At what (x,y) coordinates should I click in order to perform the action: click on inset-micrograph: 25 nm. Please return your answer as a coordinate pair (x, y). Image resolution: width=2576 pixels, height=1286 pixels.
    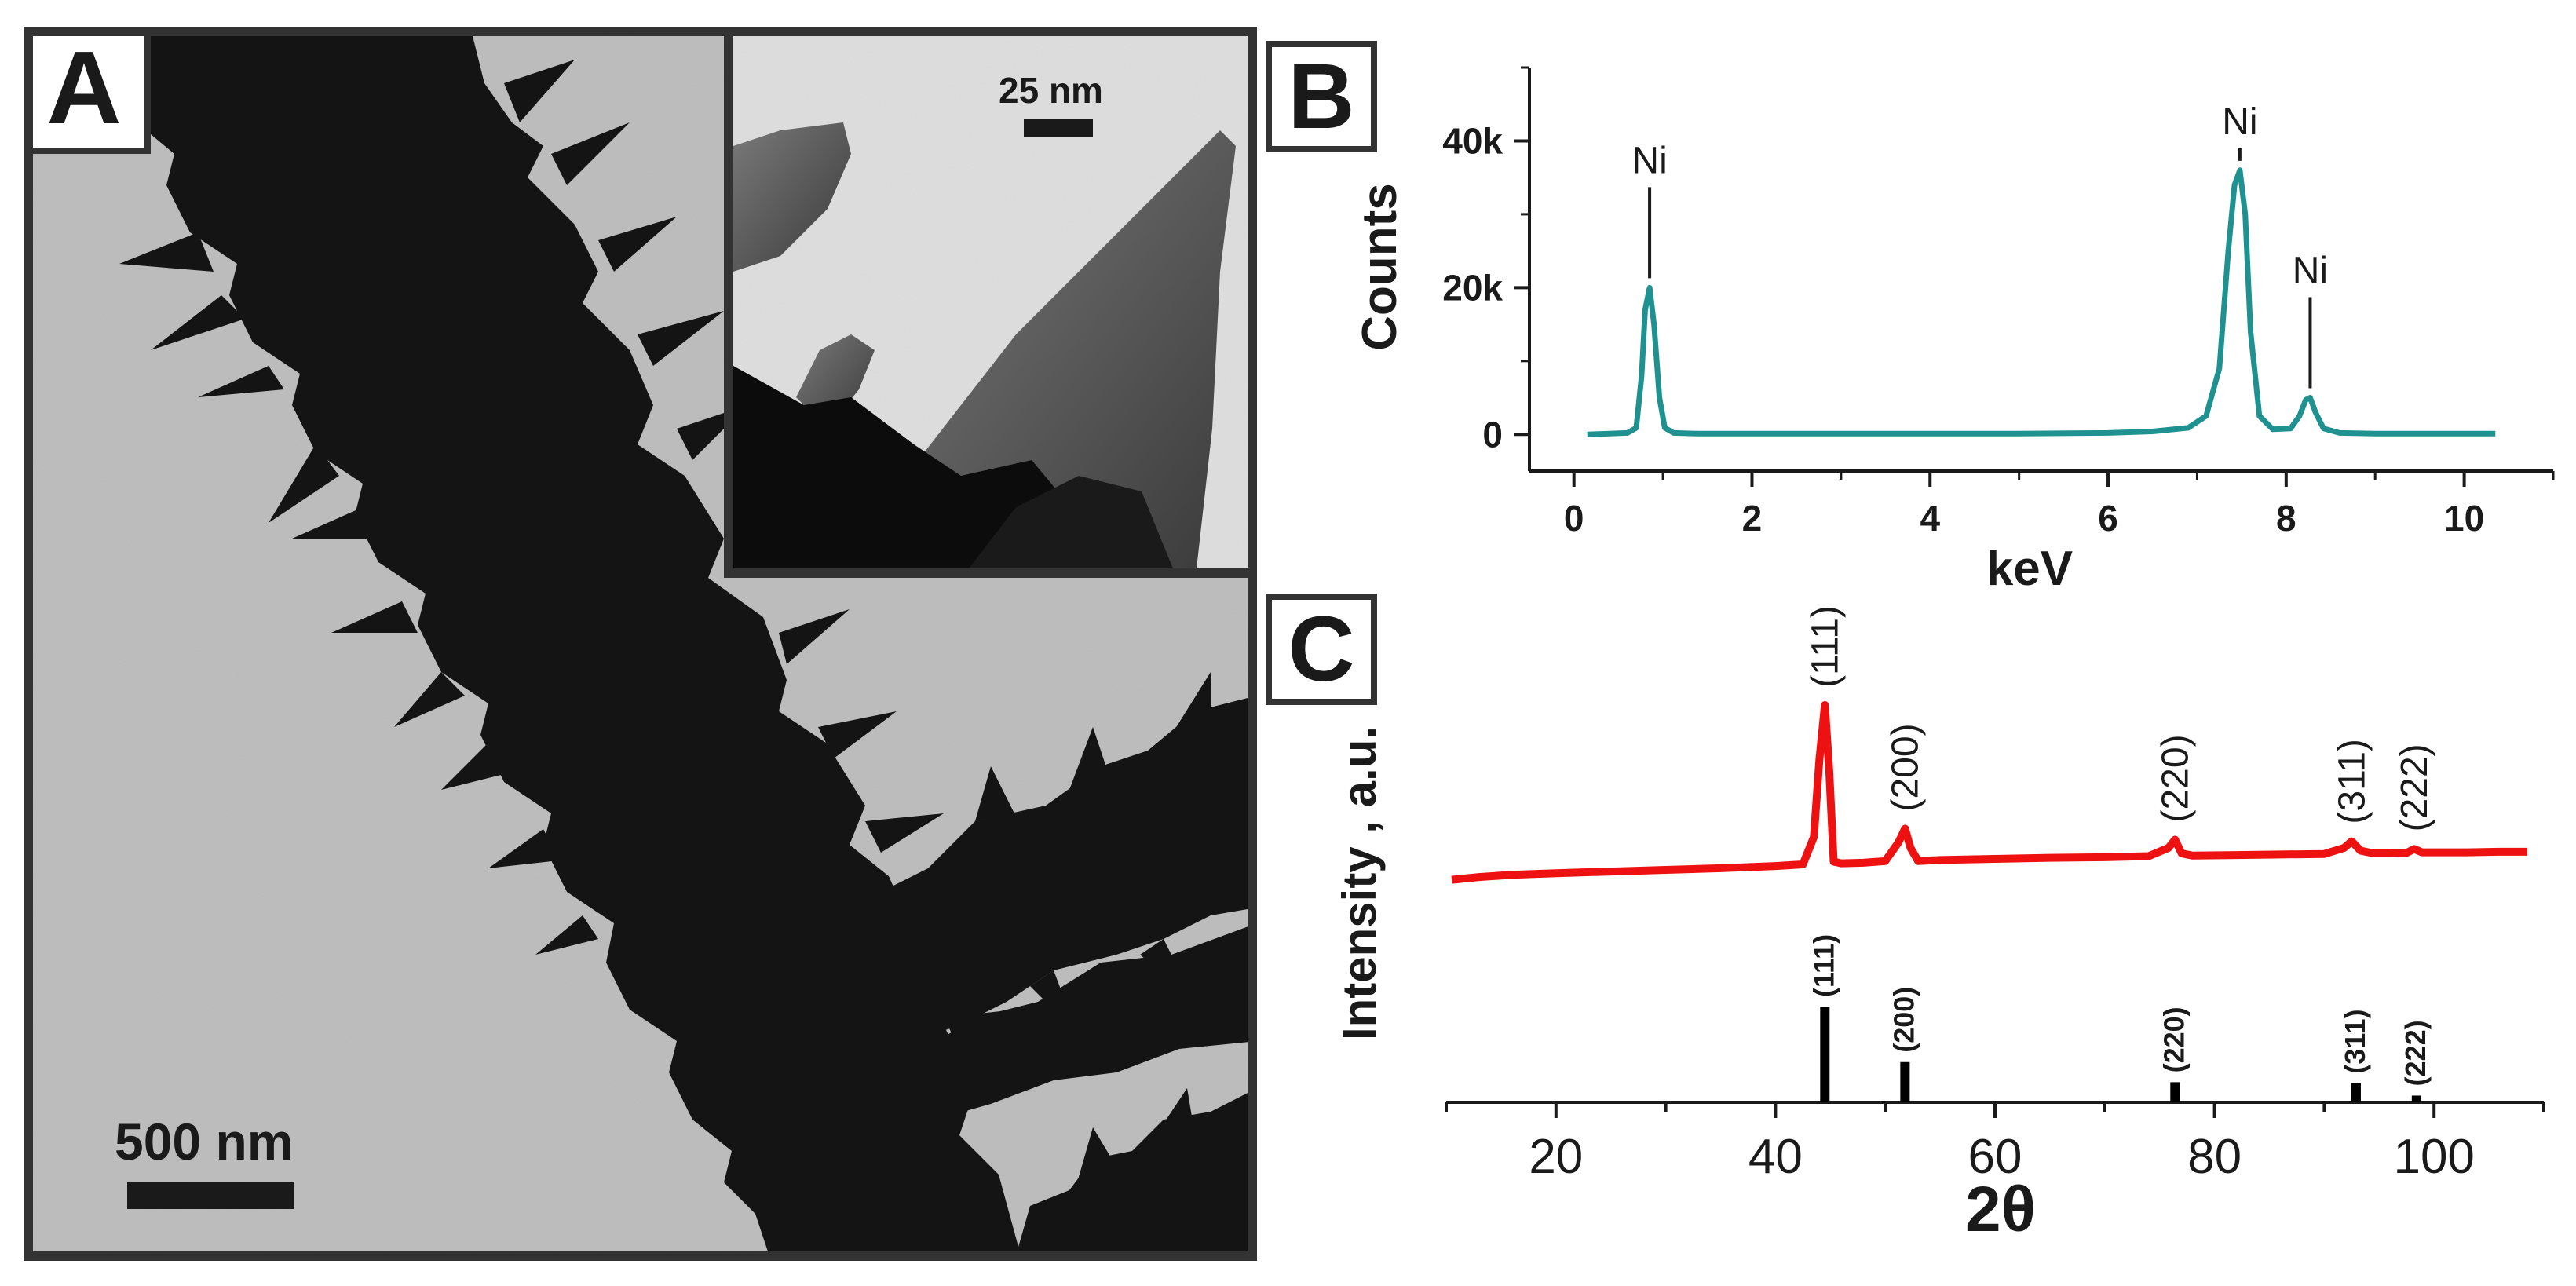
    Looking at the image, I should click on (986, 307).